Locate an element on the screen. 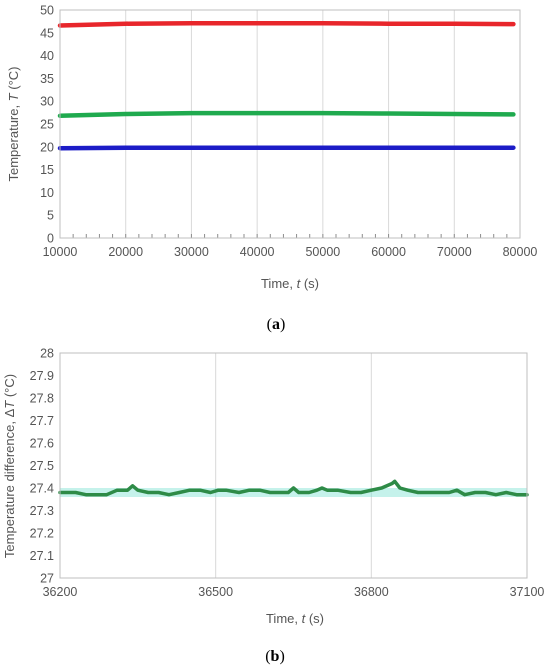  panel-label-b: (b) is located at coordinates (275, 656).